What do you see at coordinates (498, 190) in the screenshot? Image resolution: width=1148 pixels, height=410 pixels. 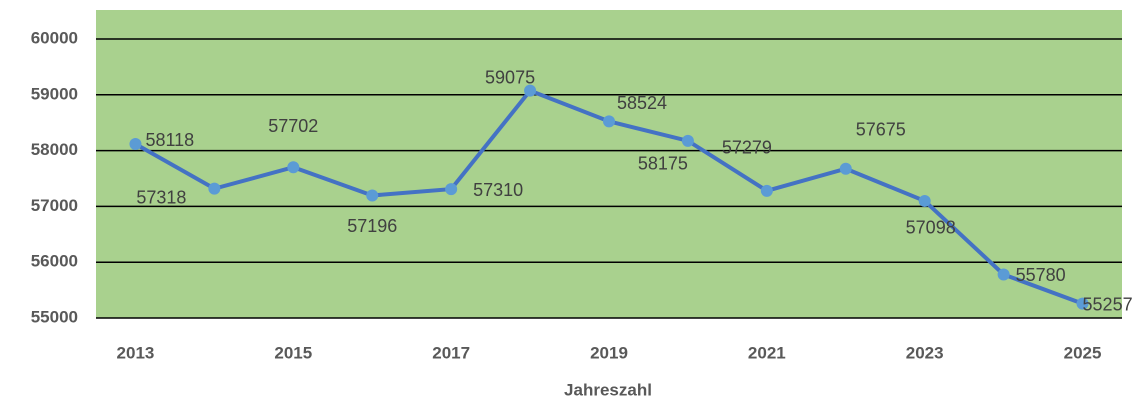 I see `data-label: 57310` at bounding box center [498, 190].